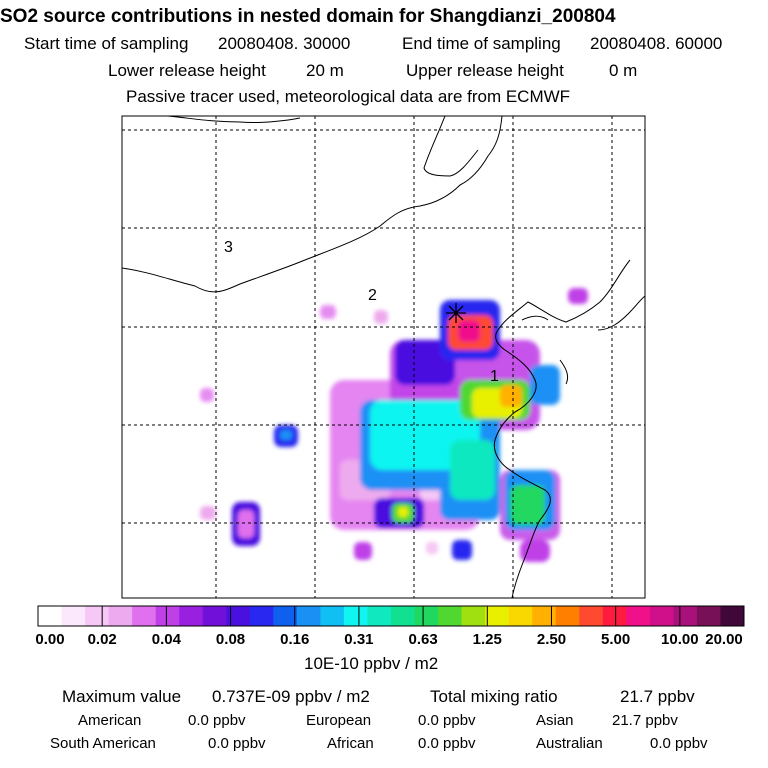 The width and height of the screenshot is (768, 768). What do you see at coordinates (325, 70) in the screenshot?
I see `lower-height-value: 20 m` at bounding box center [325, 70].